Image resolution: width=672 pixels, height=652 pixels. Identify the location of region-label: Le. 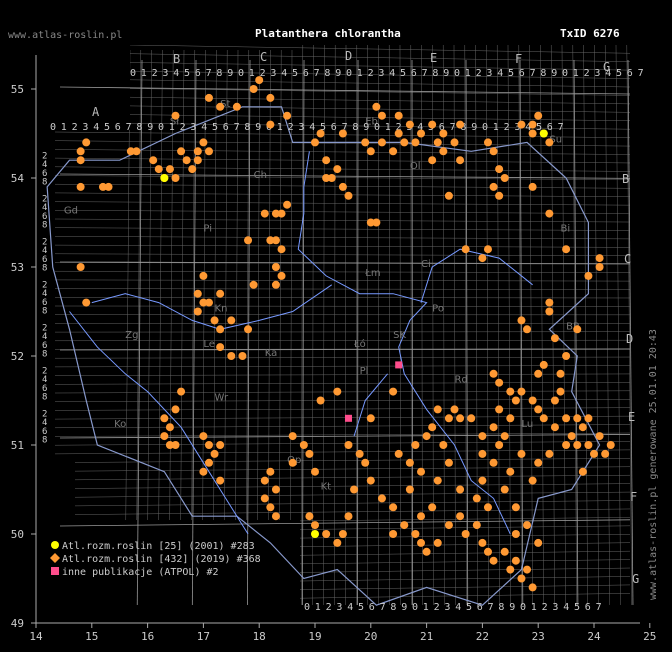
(209, 344).